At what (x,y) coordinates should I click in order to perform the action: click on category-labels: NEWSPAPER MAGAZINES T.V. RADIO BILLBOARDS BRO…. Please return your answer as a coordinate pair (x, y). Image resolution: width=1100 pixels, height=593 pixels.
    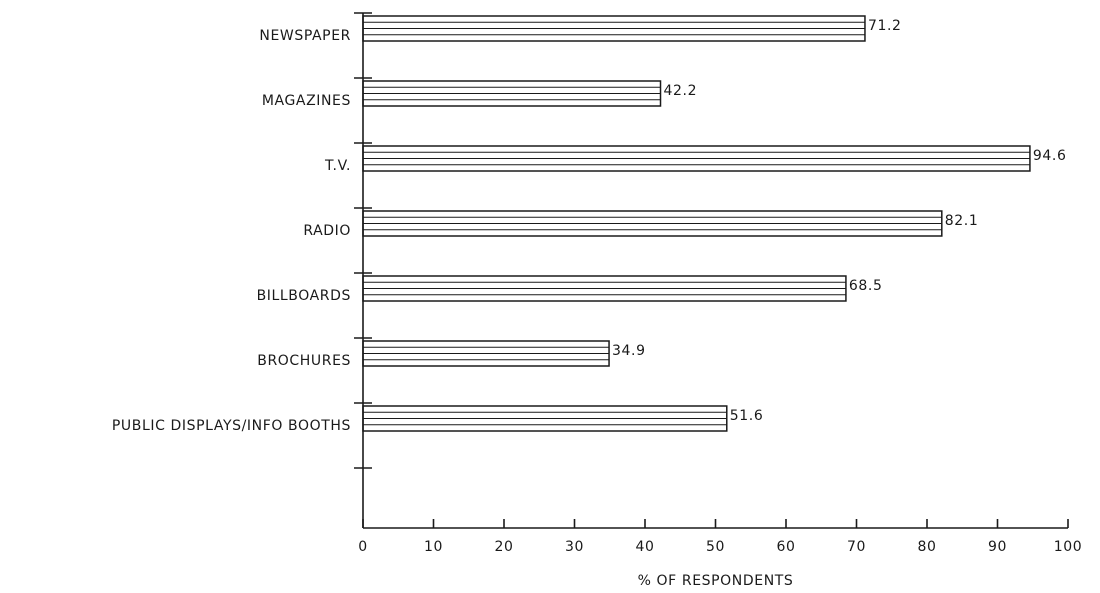
    Looking at the image, I should click on (231, 231).